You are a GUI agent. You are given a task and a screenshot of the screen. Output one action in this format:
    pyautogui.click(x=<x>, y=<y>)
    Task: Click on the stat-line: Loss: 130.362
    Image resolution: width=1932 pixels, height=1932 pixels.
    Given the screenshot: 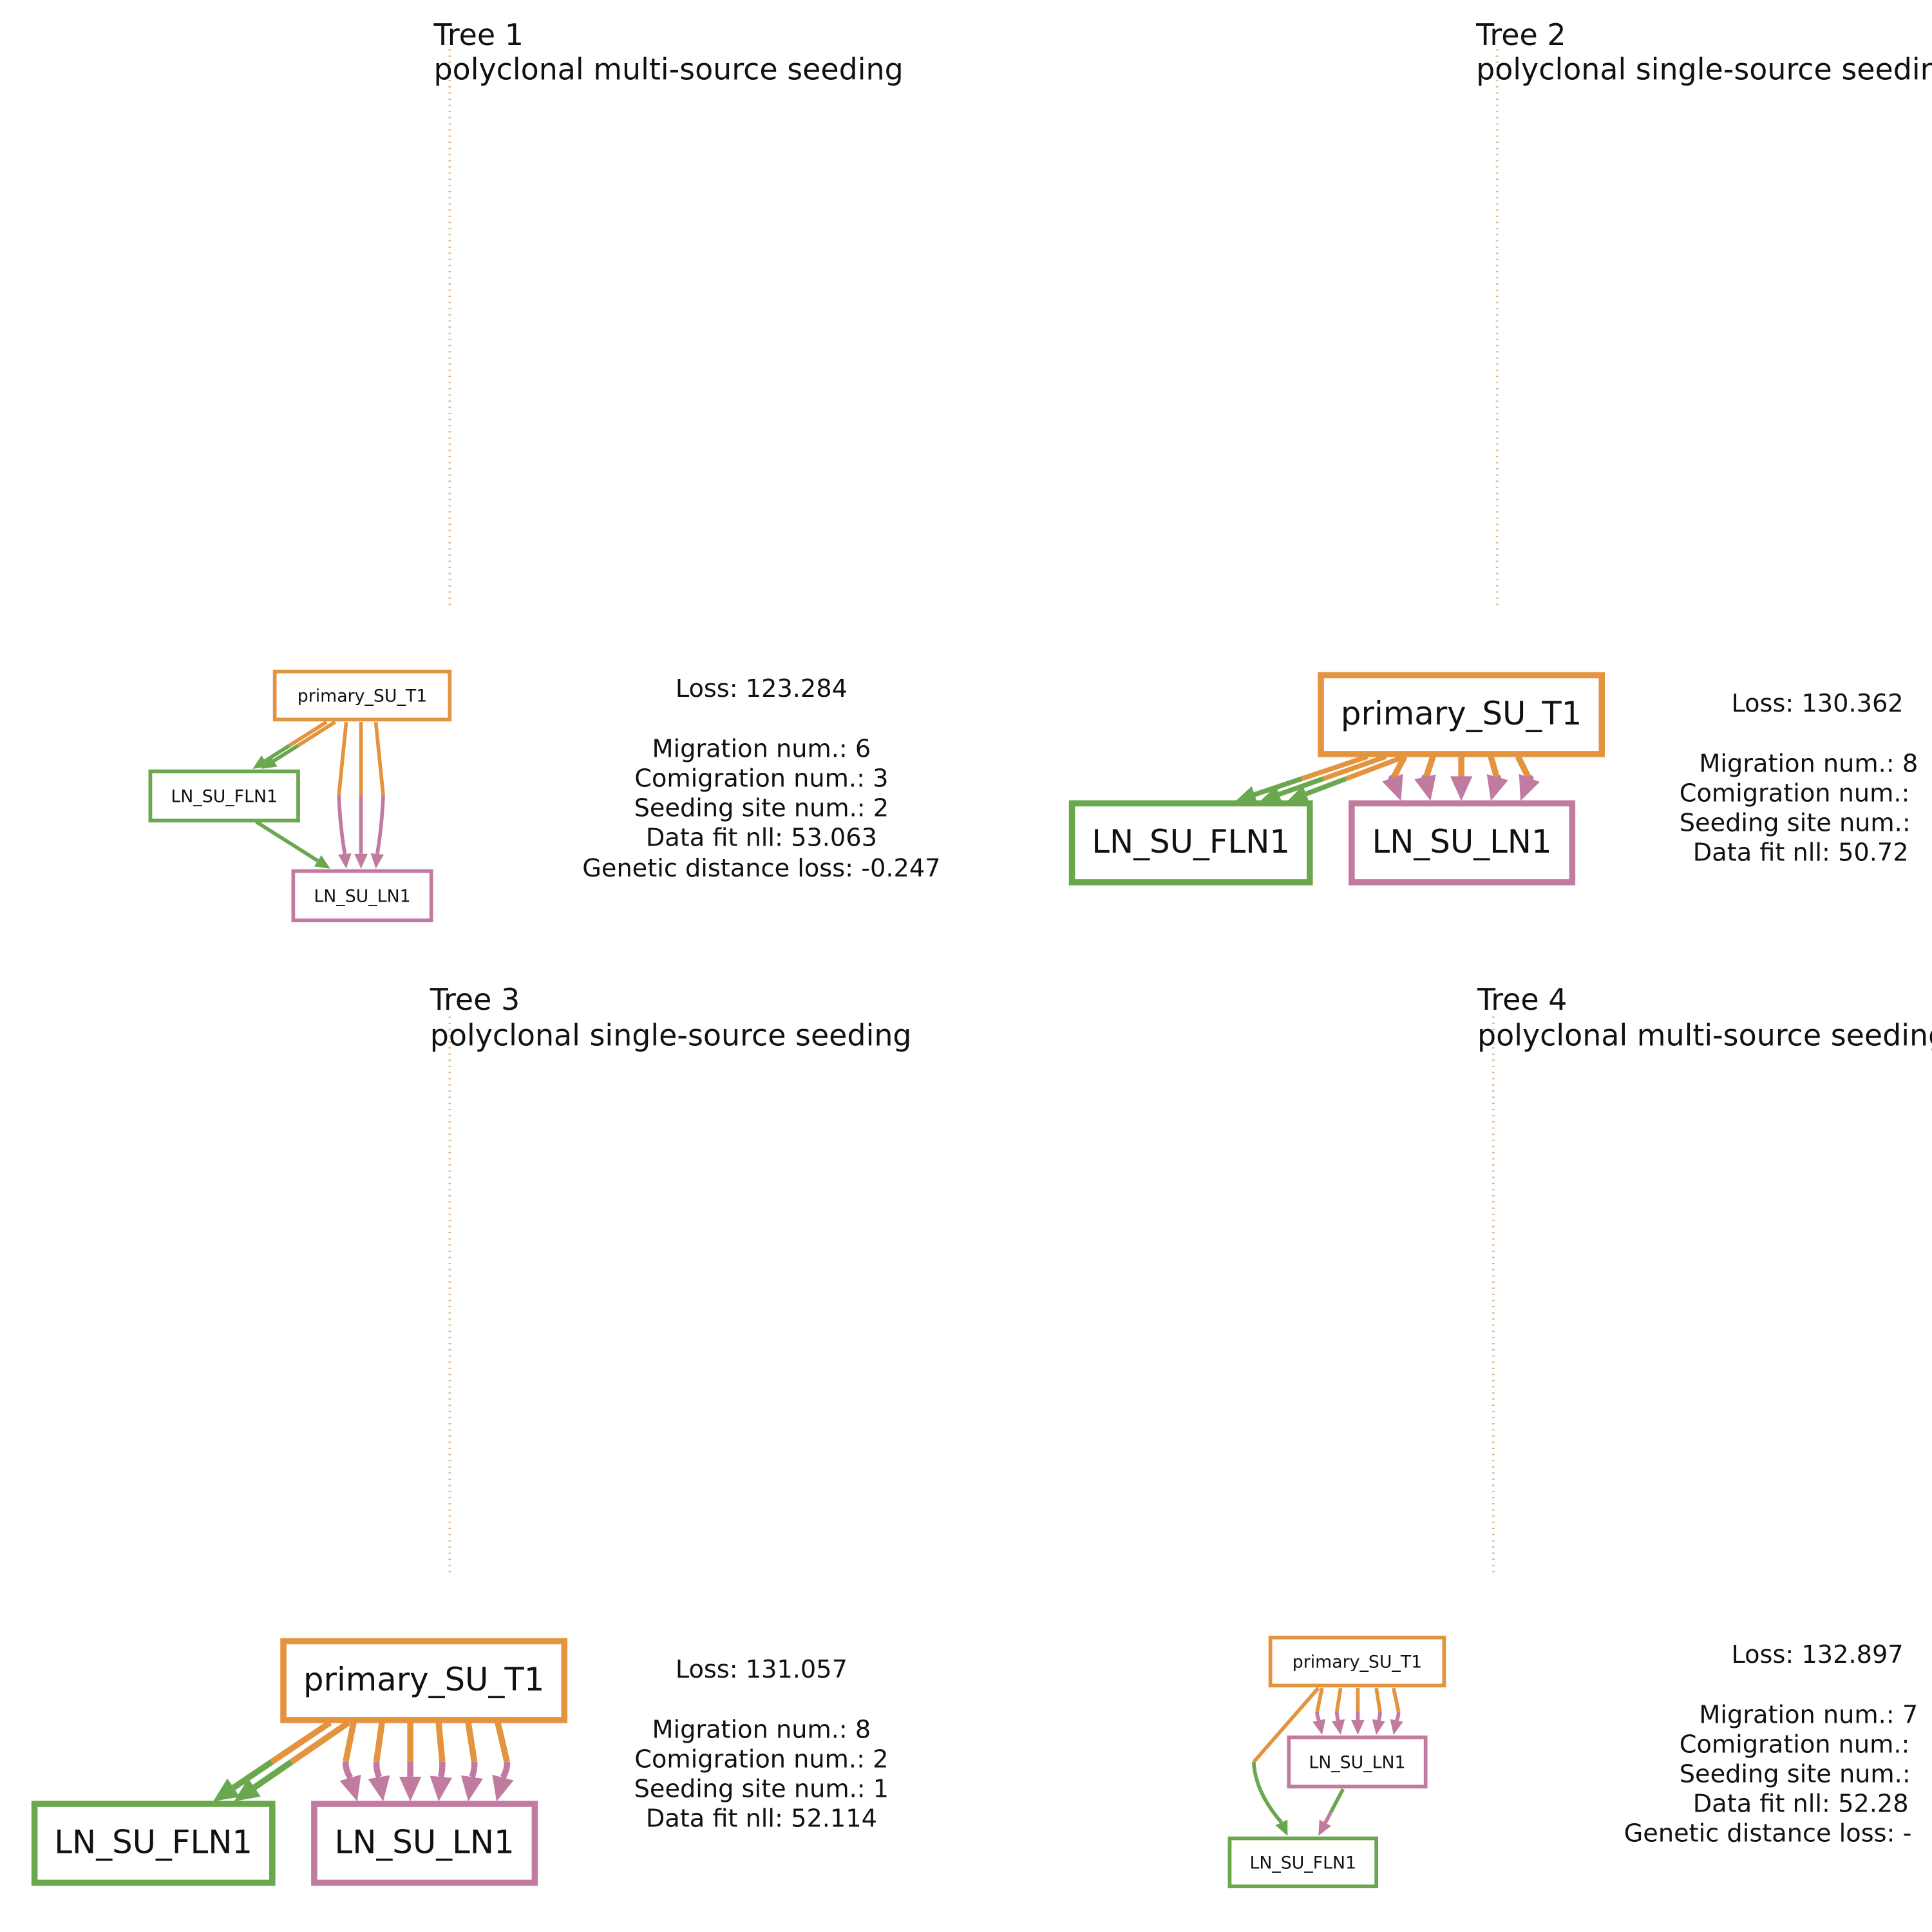 What is the action you would take?
    pyautogui.click(x=1818, y=703)
    